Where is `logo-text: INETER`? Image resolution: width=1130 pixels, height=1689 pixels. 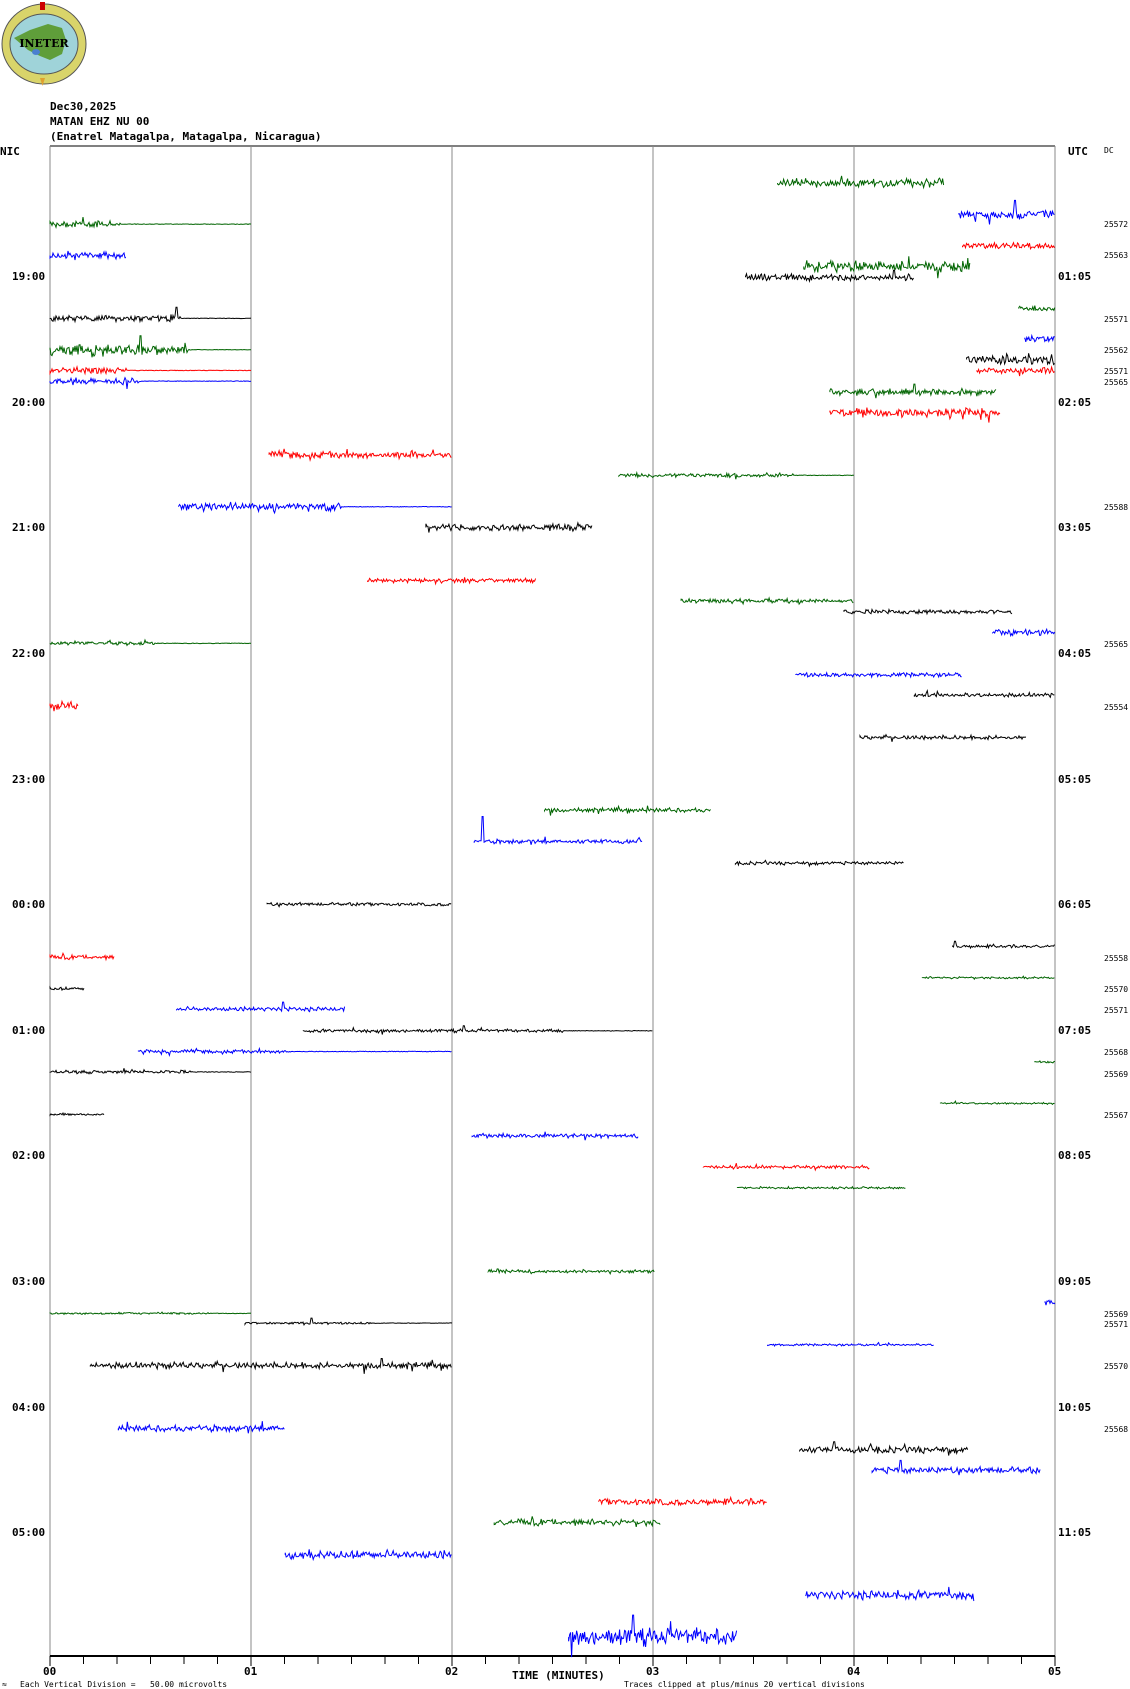
logo-text: INETER is located at coordinates (44, 43).